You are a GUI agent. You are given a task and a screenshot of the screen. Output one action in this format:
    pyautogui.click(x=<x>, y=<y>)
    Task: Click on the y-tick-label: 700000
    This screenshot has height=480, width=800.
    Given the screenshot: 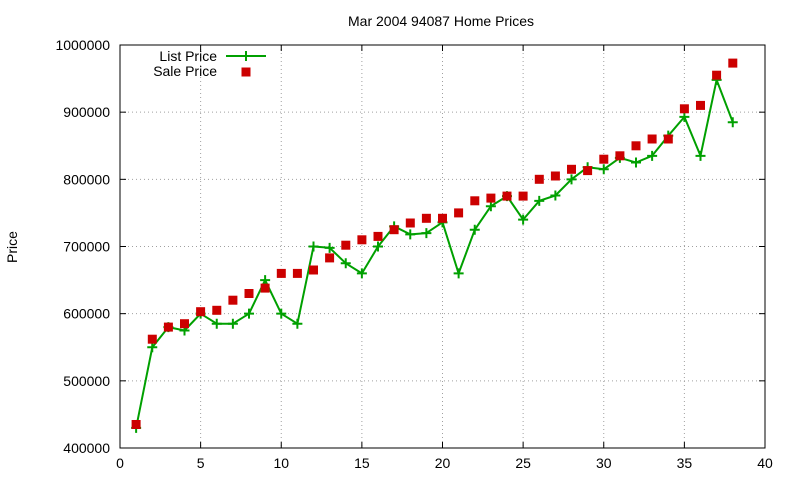 What is the action you would take?
    pyautogui.click(x=86, y=247)
    